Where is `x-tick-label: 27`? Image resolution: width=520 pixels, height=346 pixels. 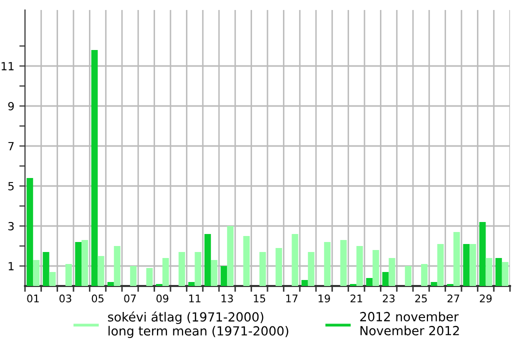
x-tick-label: 27 is located at coordinates (454, 298).